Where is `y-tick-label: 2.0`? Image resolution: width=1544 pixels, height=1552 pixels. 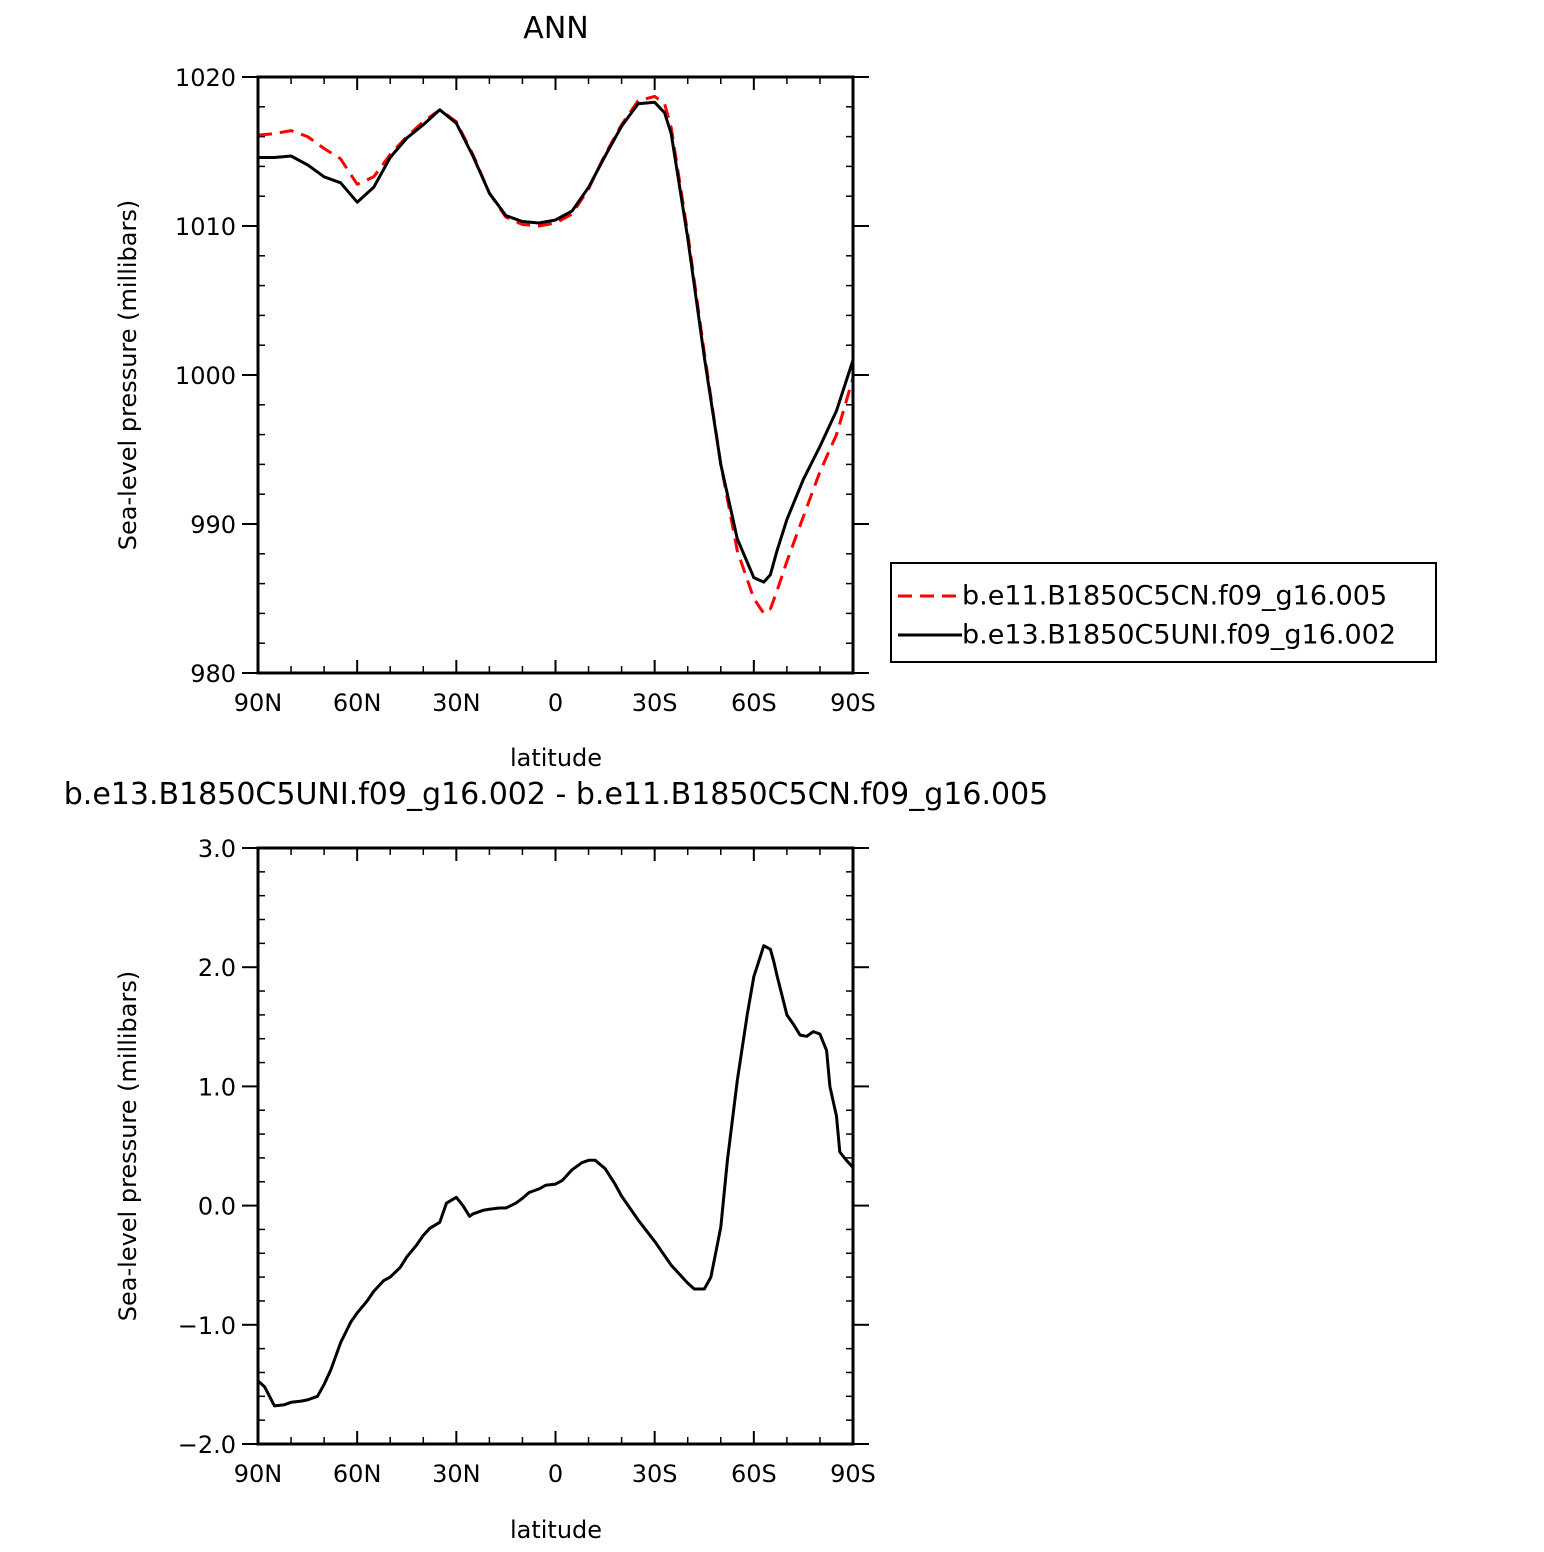 y-tick-label: 2.0 is located at coordinates (217, 968).